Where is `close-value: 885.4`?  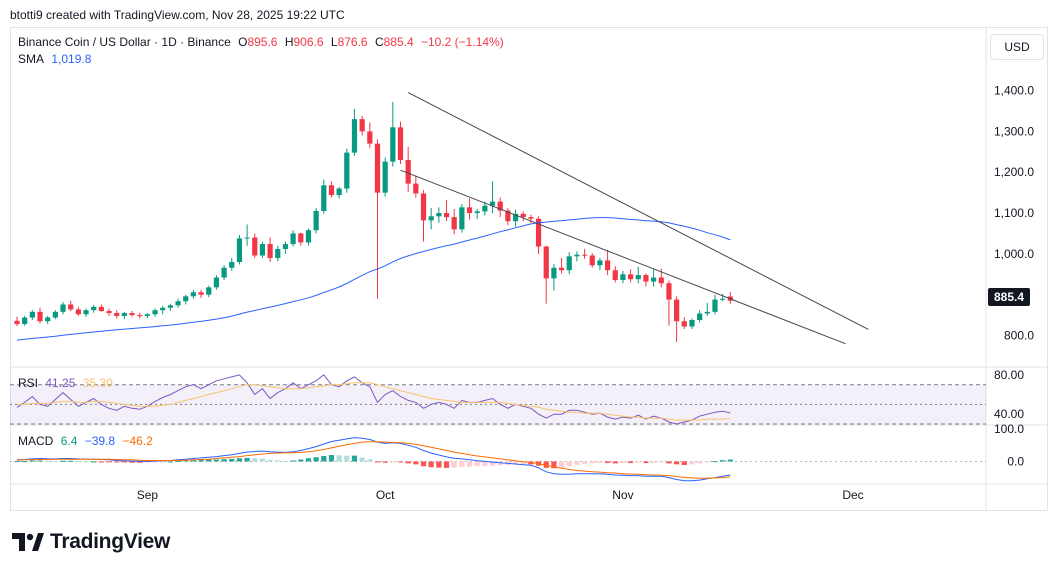
close-value: 885.4 is located at coordinates (398, 42).